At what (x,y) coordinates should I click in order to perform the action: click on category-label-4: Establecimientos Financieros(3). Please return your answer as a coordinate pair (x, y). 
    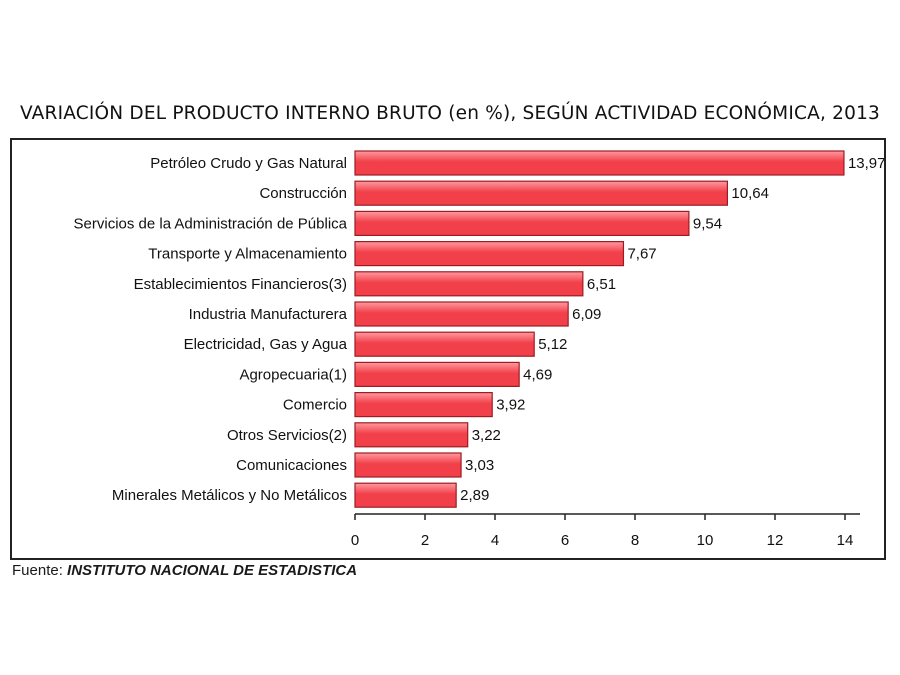
    Looking at the image, I should click on (240, 284).